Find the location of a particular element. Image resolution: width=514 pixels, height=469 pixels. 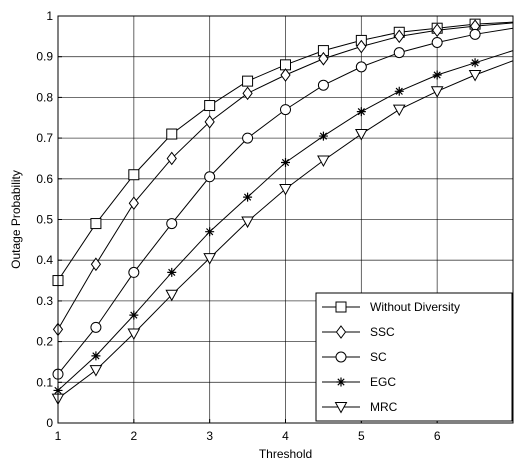

legend-item: SC is located at coordinates (354, 357).